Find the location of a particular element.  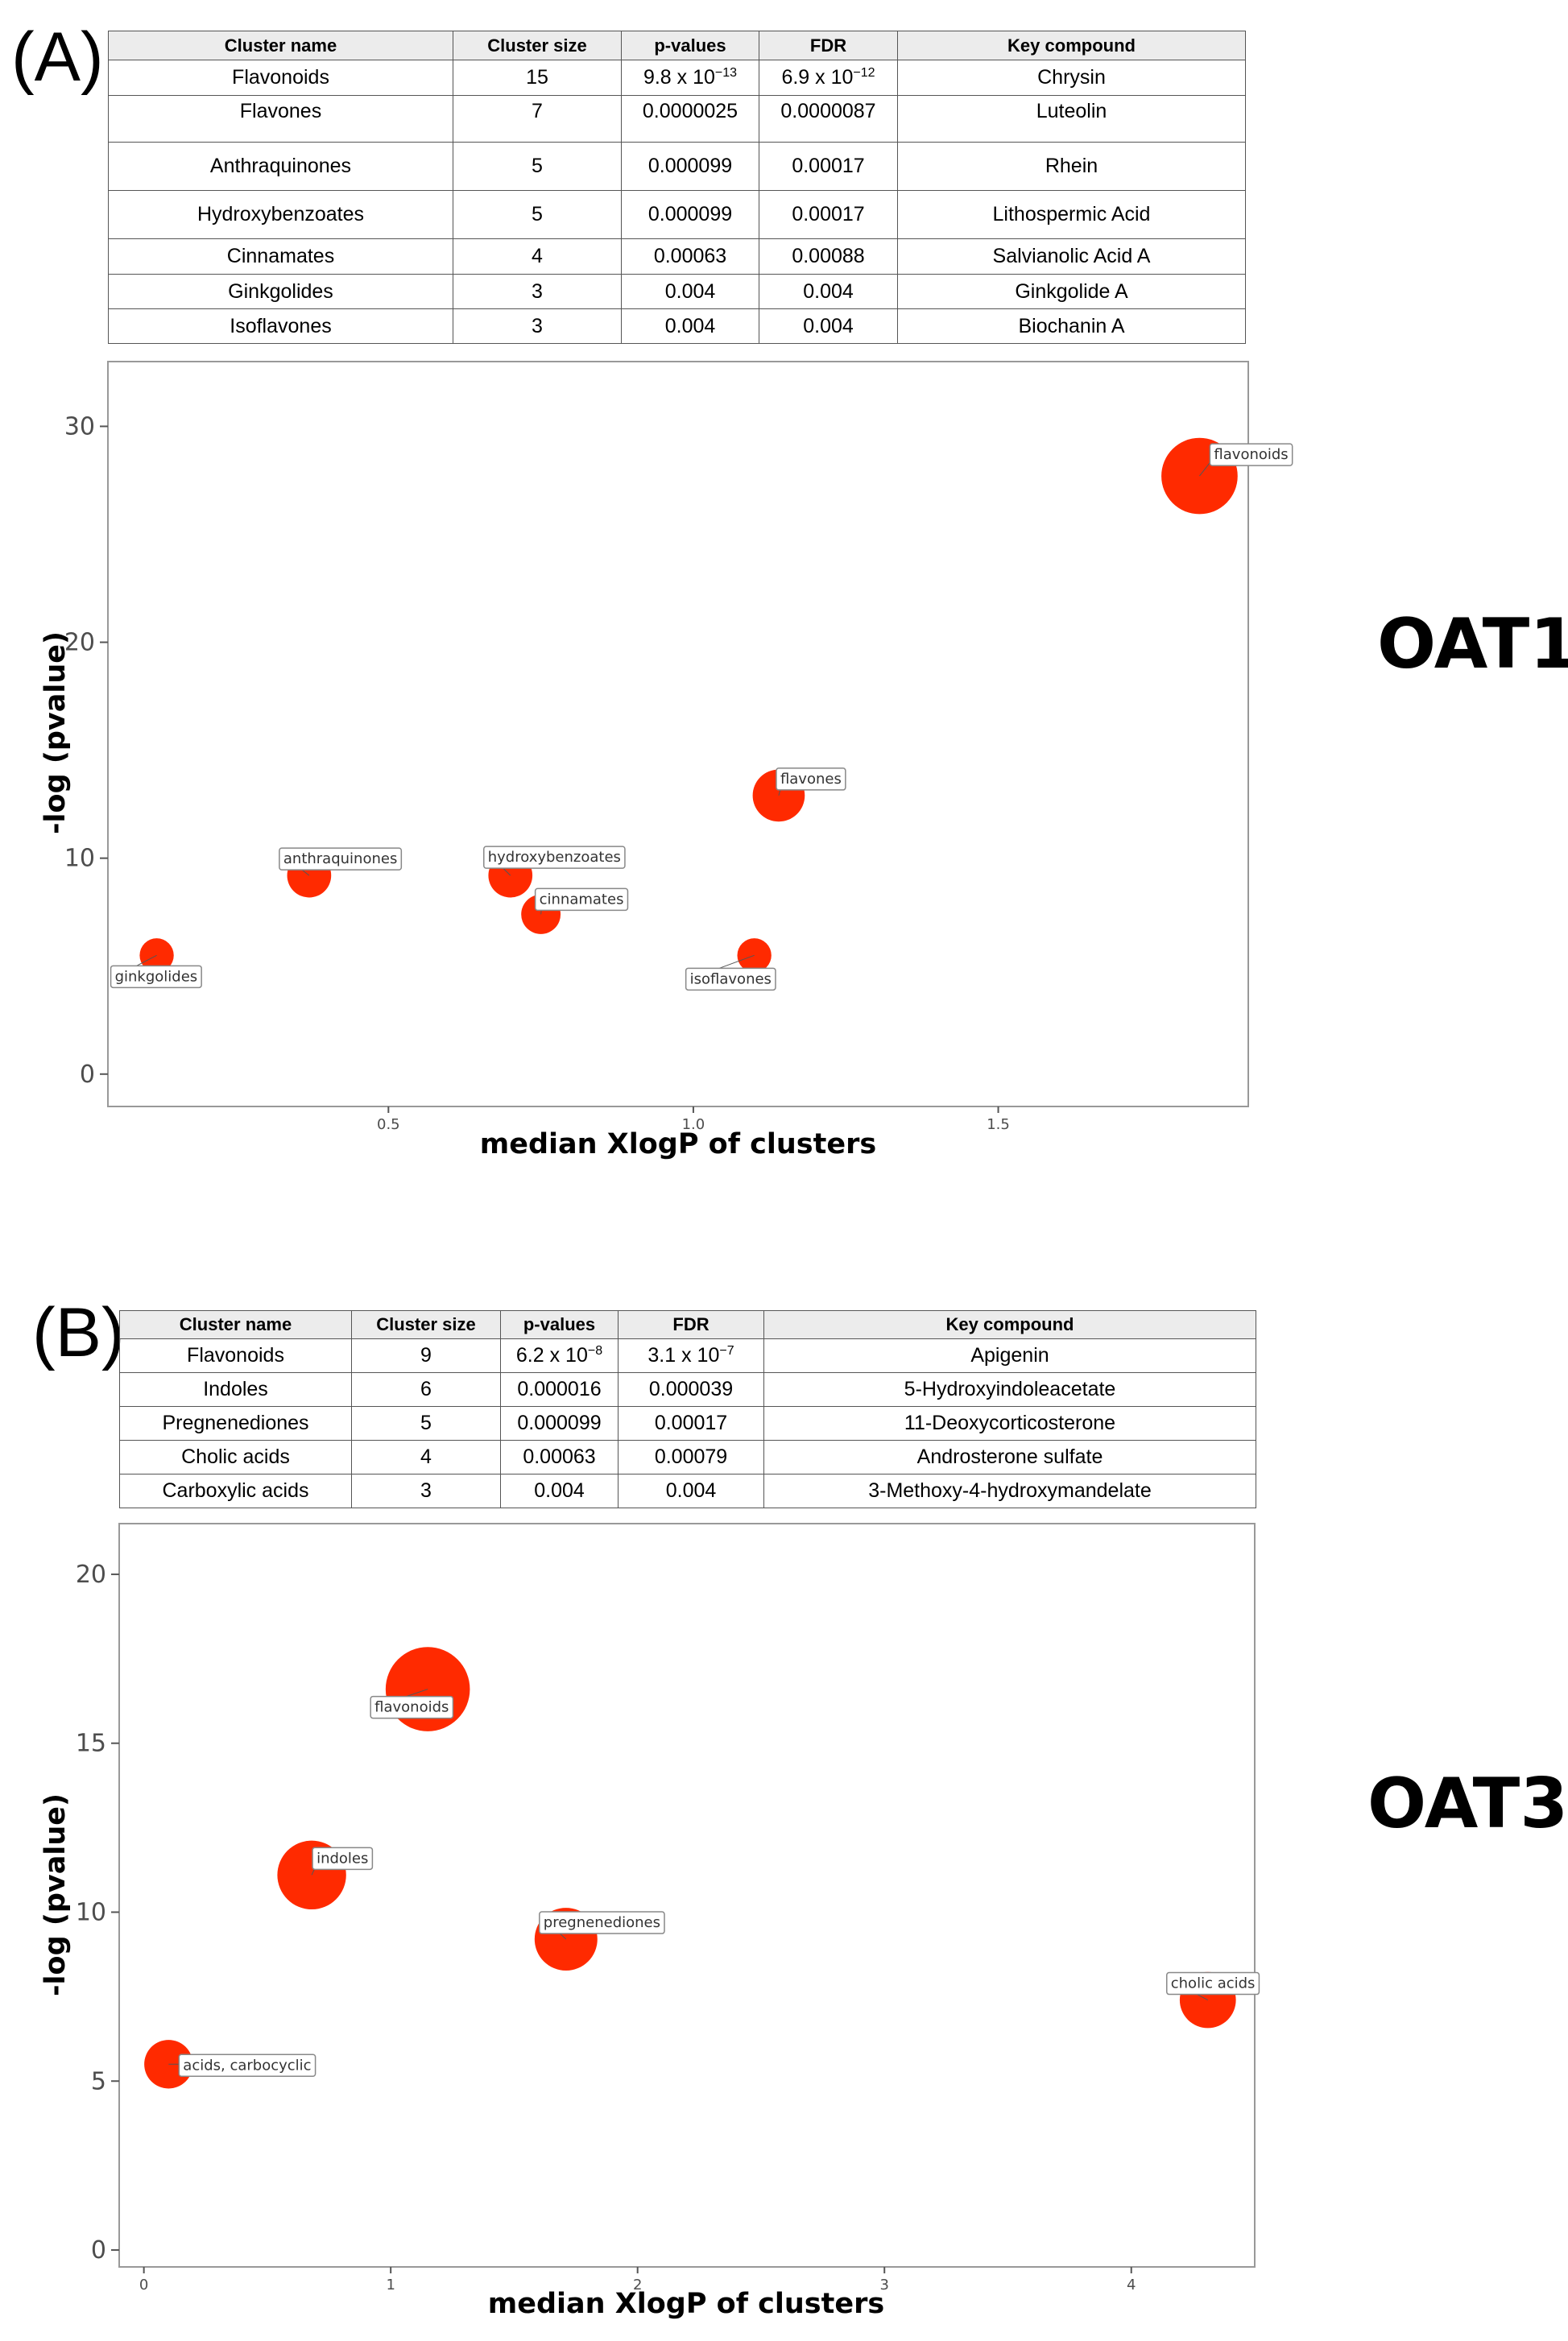

label-flavones: flavones is located at coordinates (811, 781).